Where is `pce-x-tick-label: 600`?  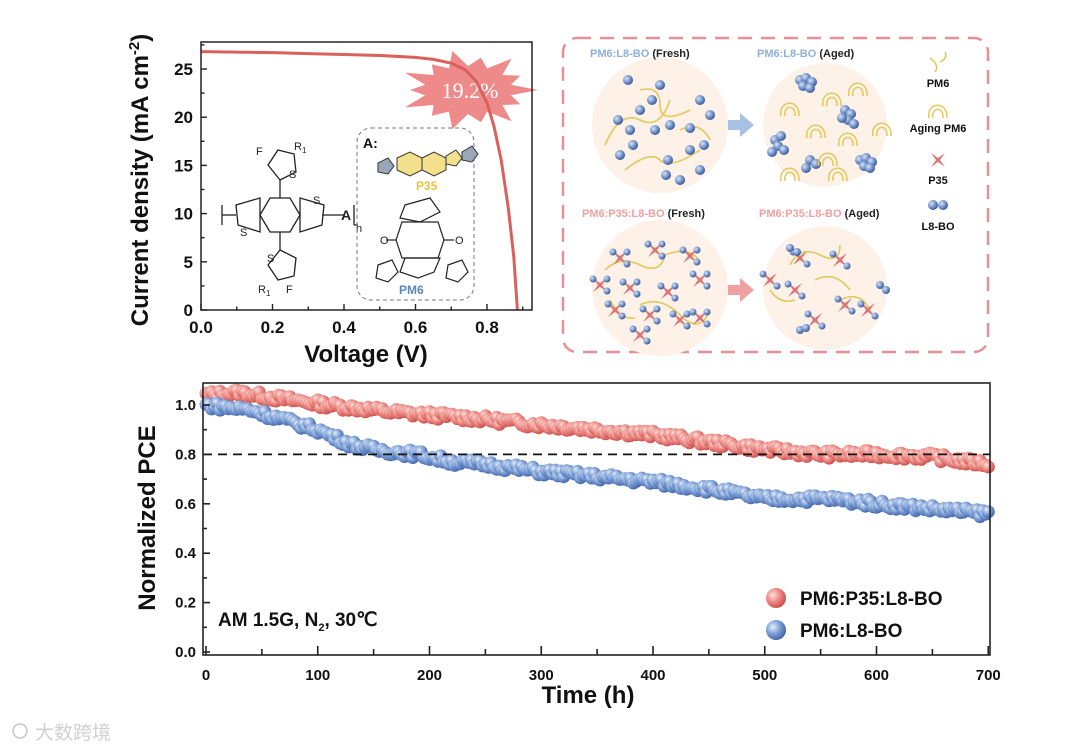
pce-x-tick-label: 600 is located at coordinates (876, 675).